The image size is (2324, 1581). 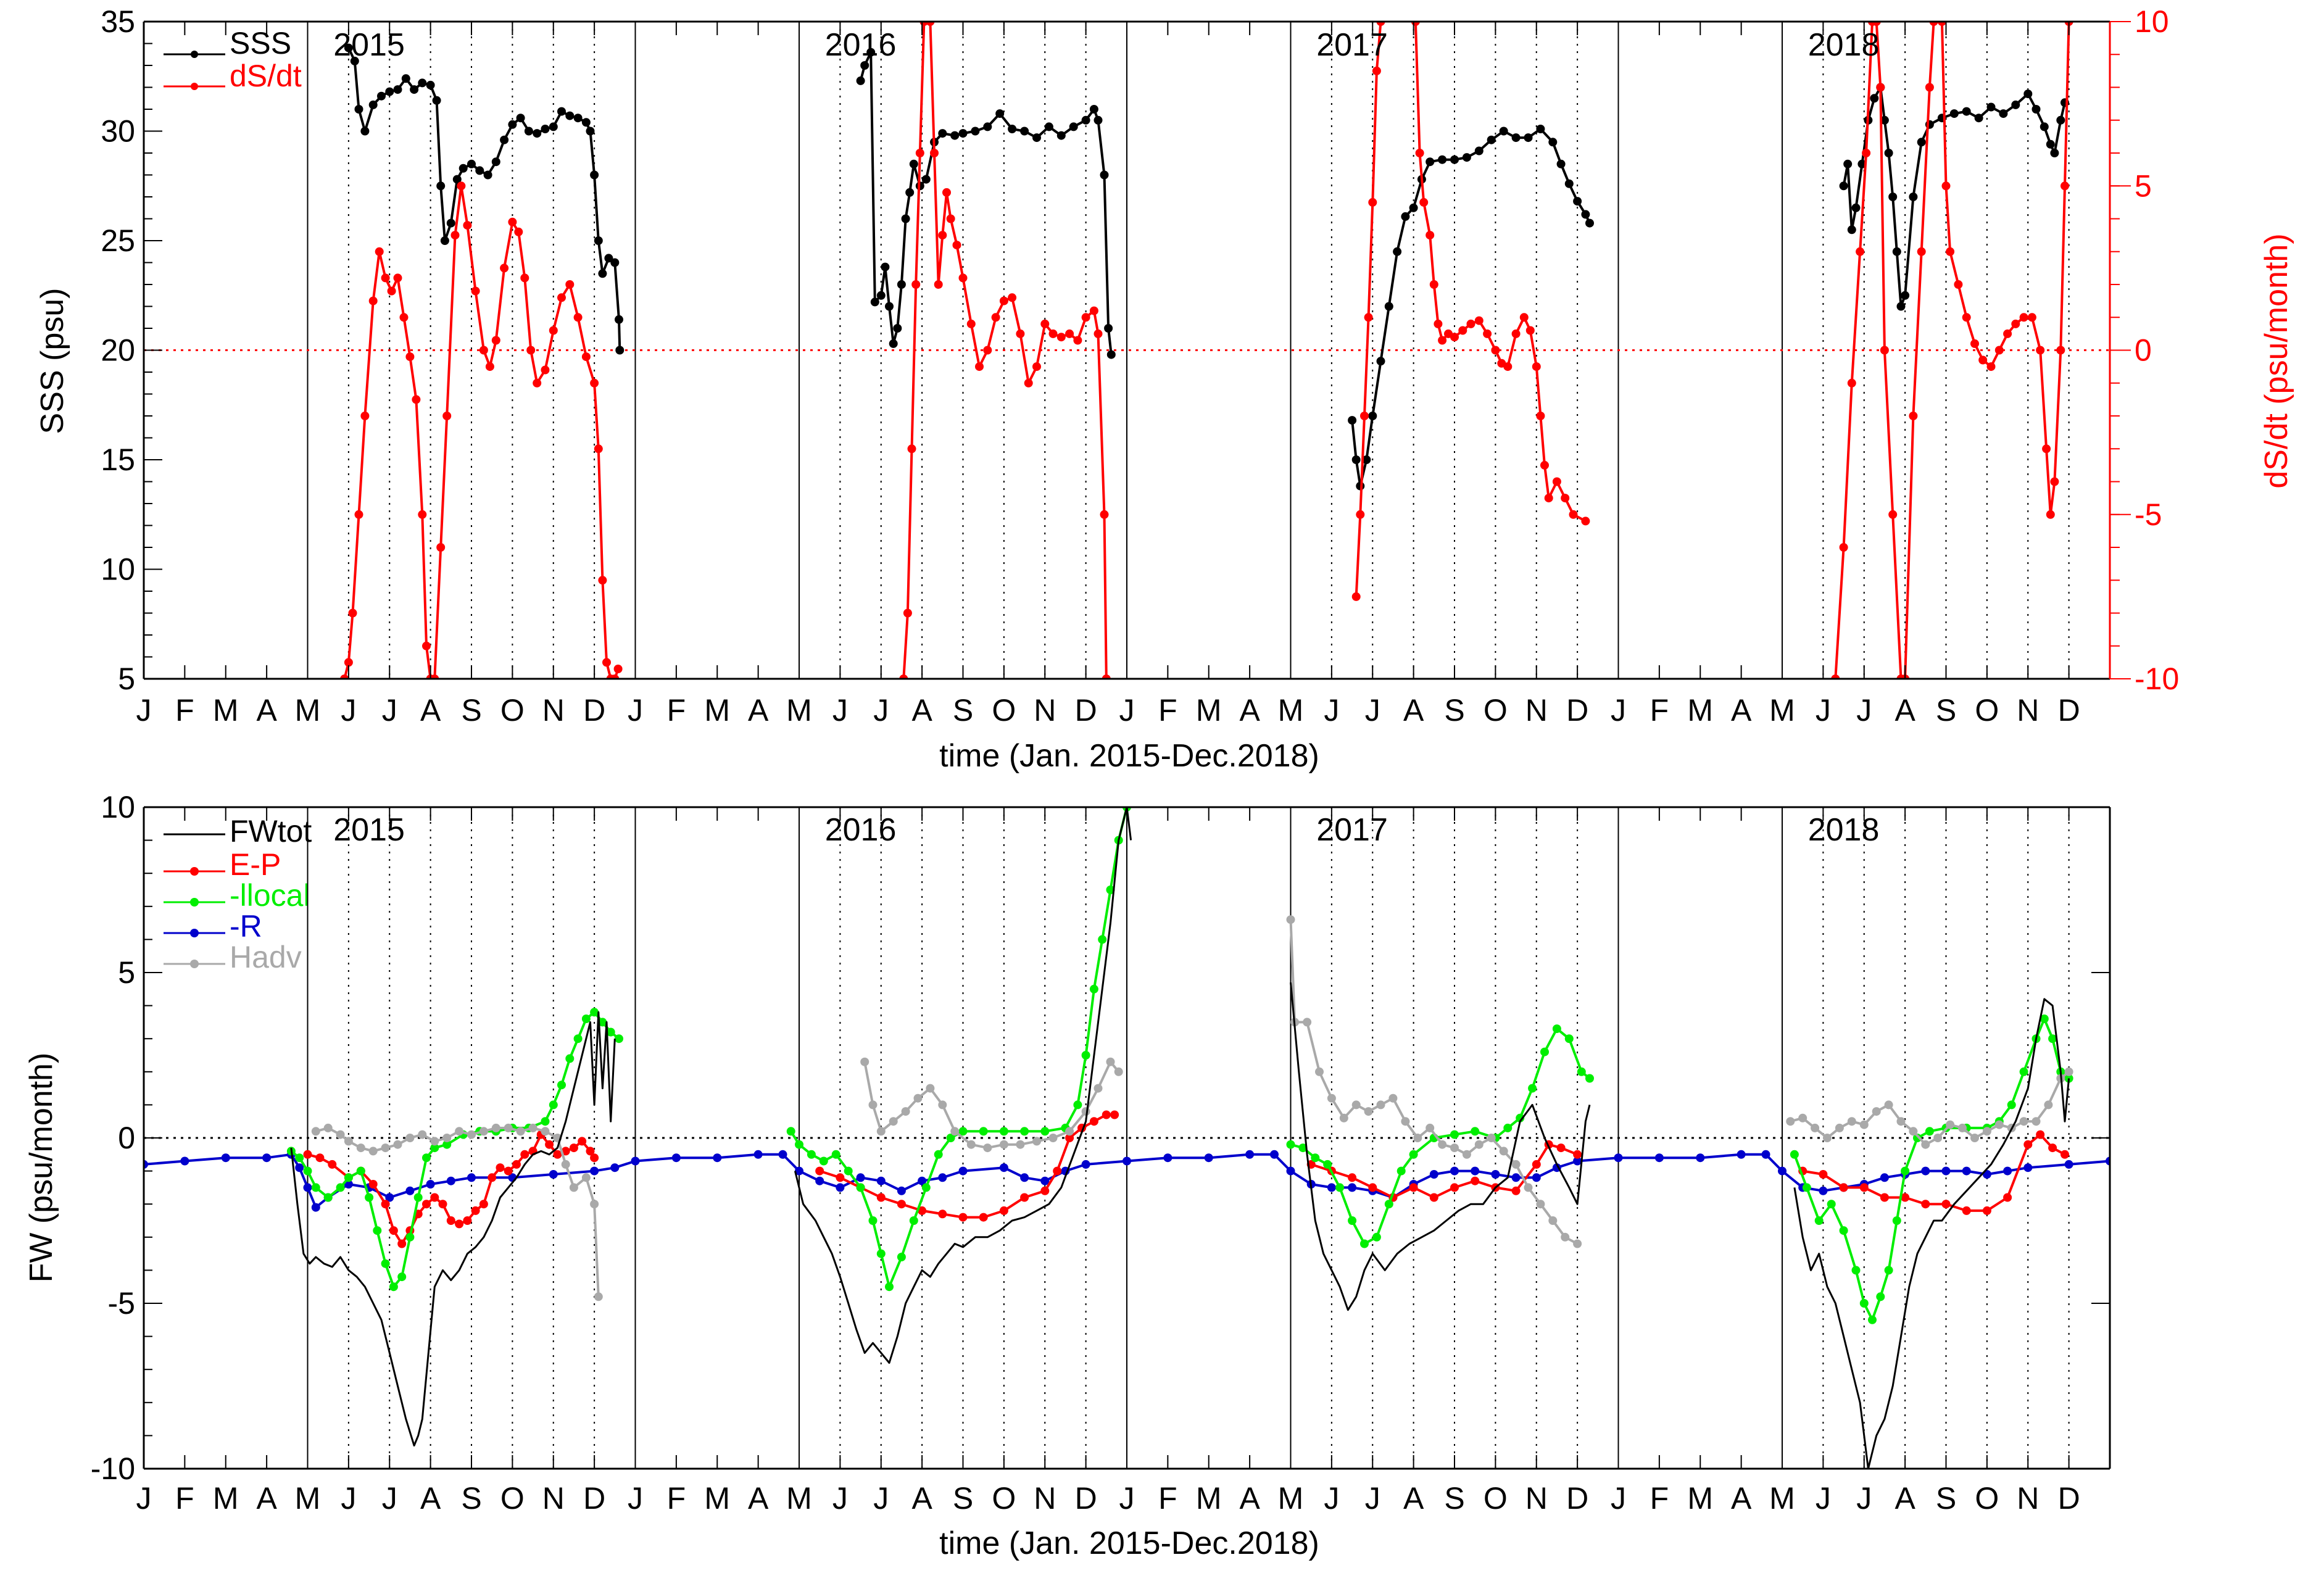 What do you see at coordinates (2069, 711) in the screenshot?
I see `top-x-tick-label: D` at bounding box center [2069, 711].